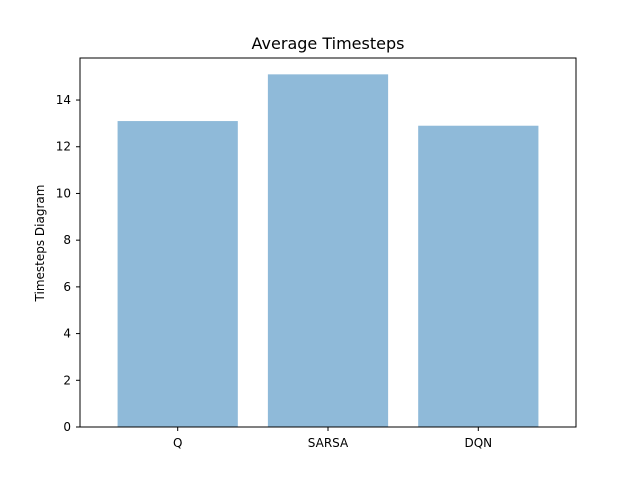 This screenshot has height=480, width=640. Describe the element at coordinates (67, 334) in the screenshot. I see `y-tick-label: 4` at that location.